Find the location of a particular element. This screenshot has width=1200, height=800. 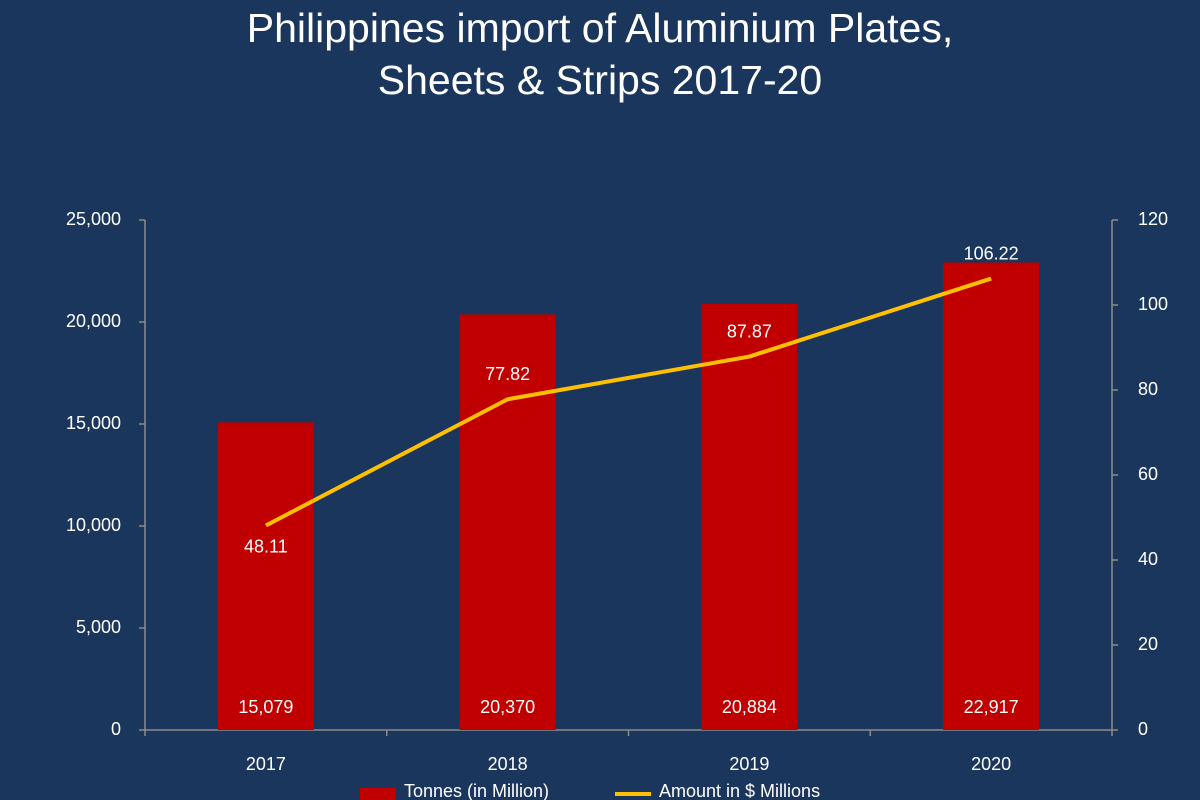

line-value-label: 87.87 is located at coordinates (749, 331).